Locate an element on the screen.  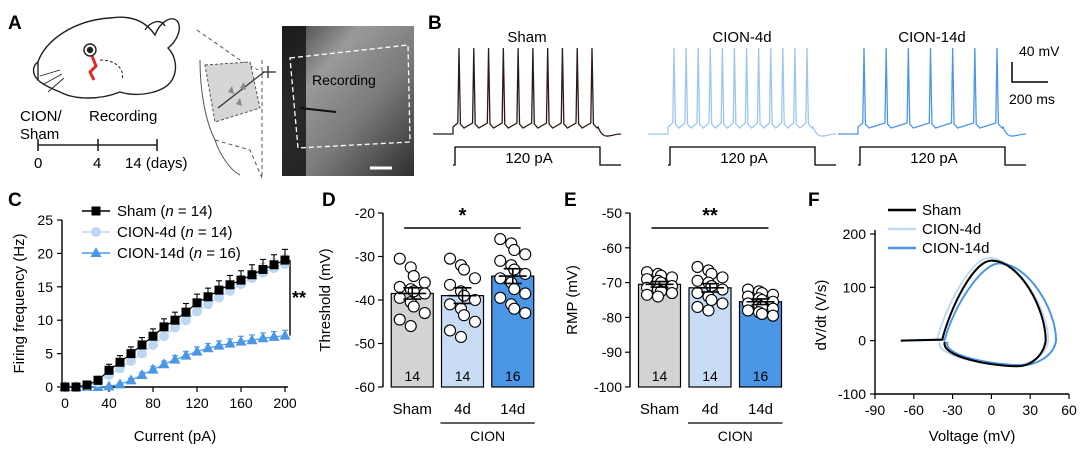
rat-head-illustration is located at coordinates (106, 57).